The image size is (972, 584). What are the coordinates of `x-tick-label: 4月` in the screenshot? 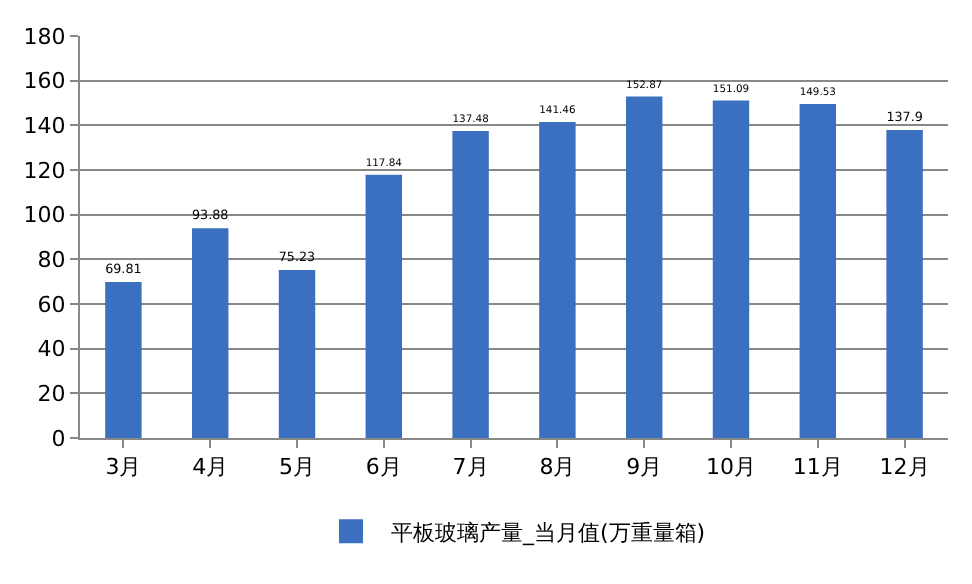 It's located at (210, 467).